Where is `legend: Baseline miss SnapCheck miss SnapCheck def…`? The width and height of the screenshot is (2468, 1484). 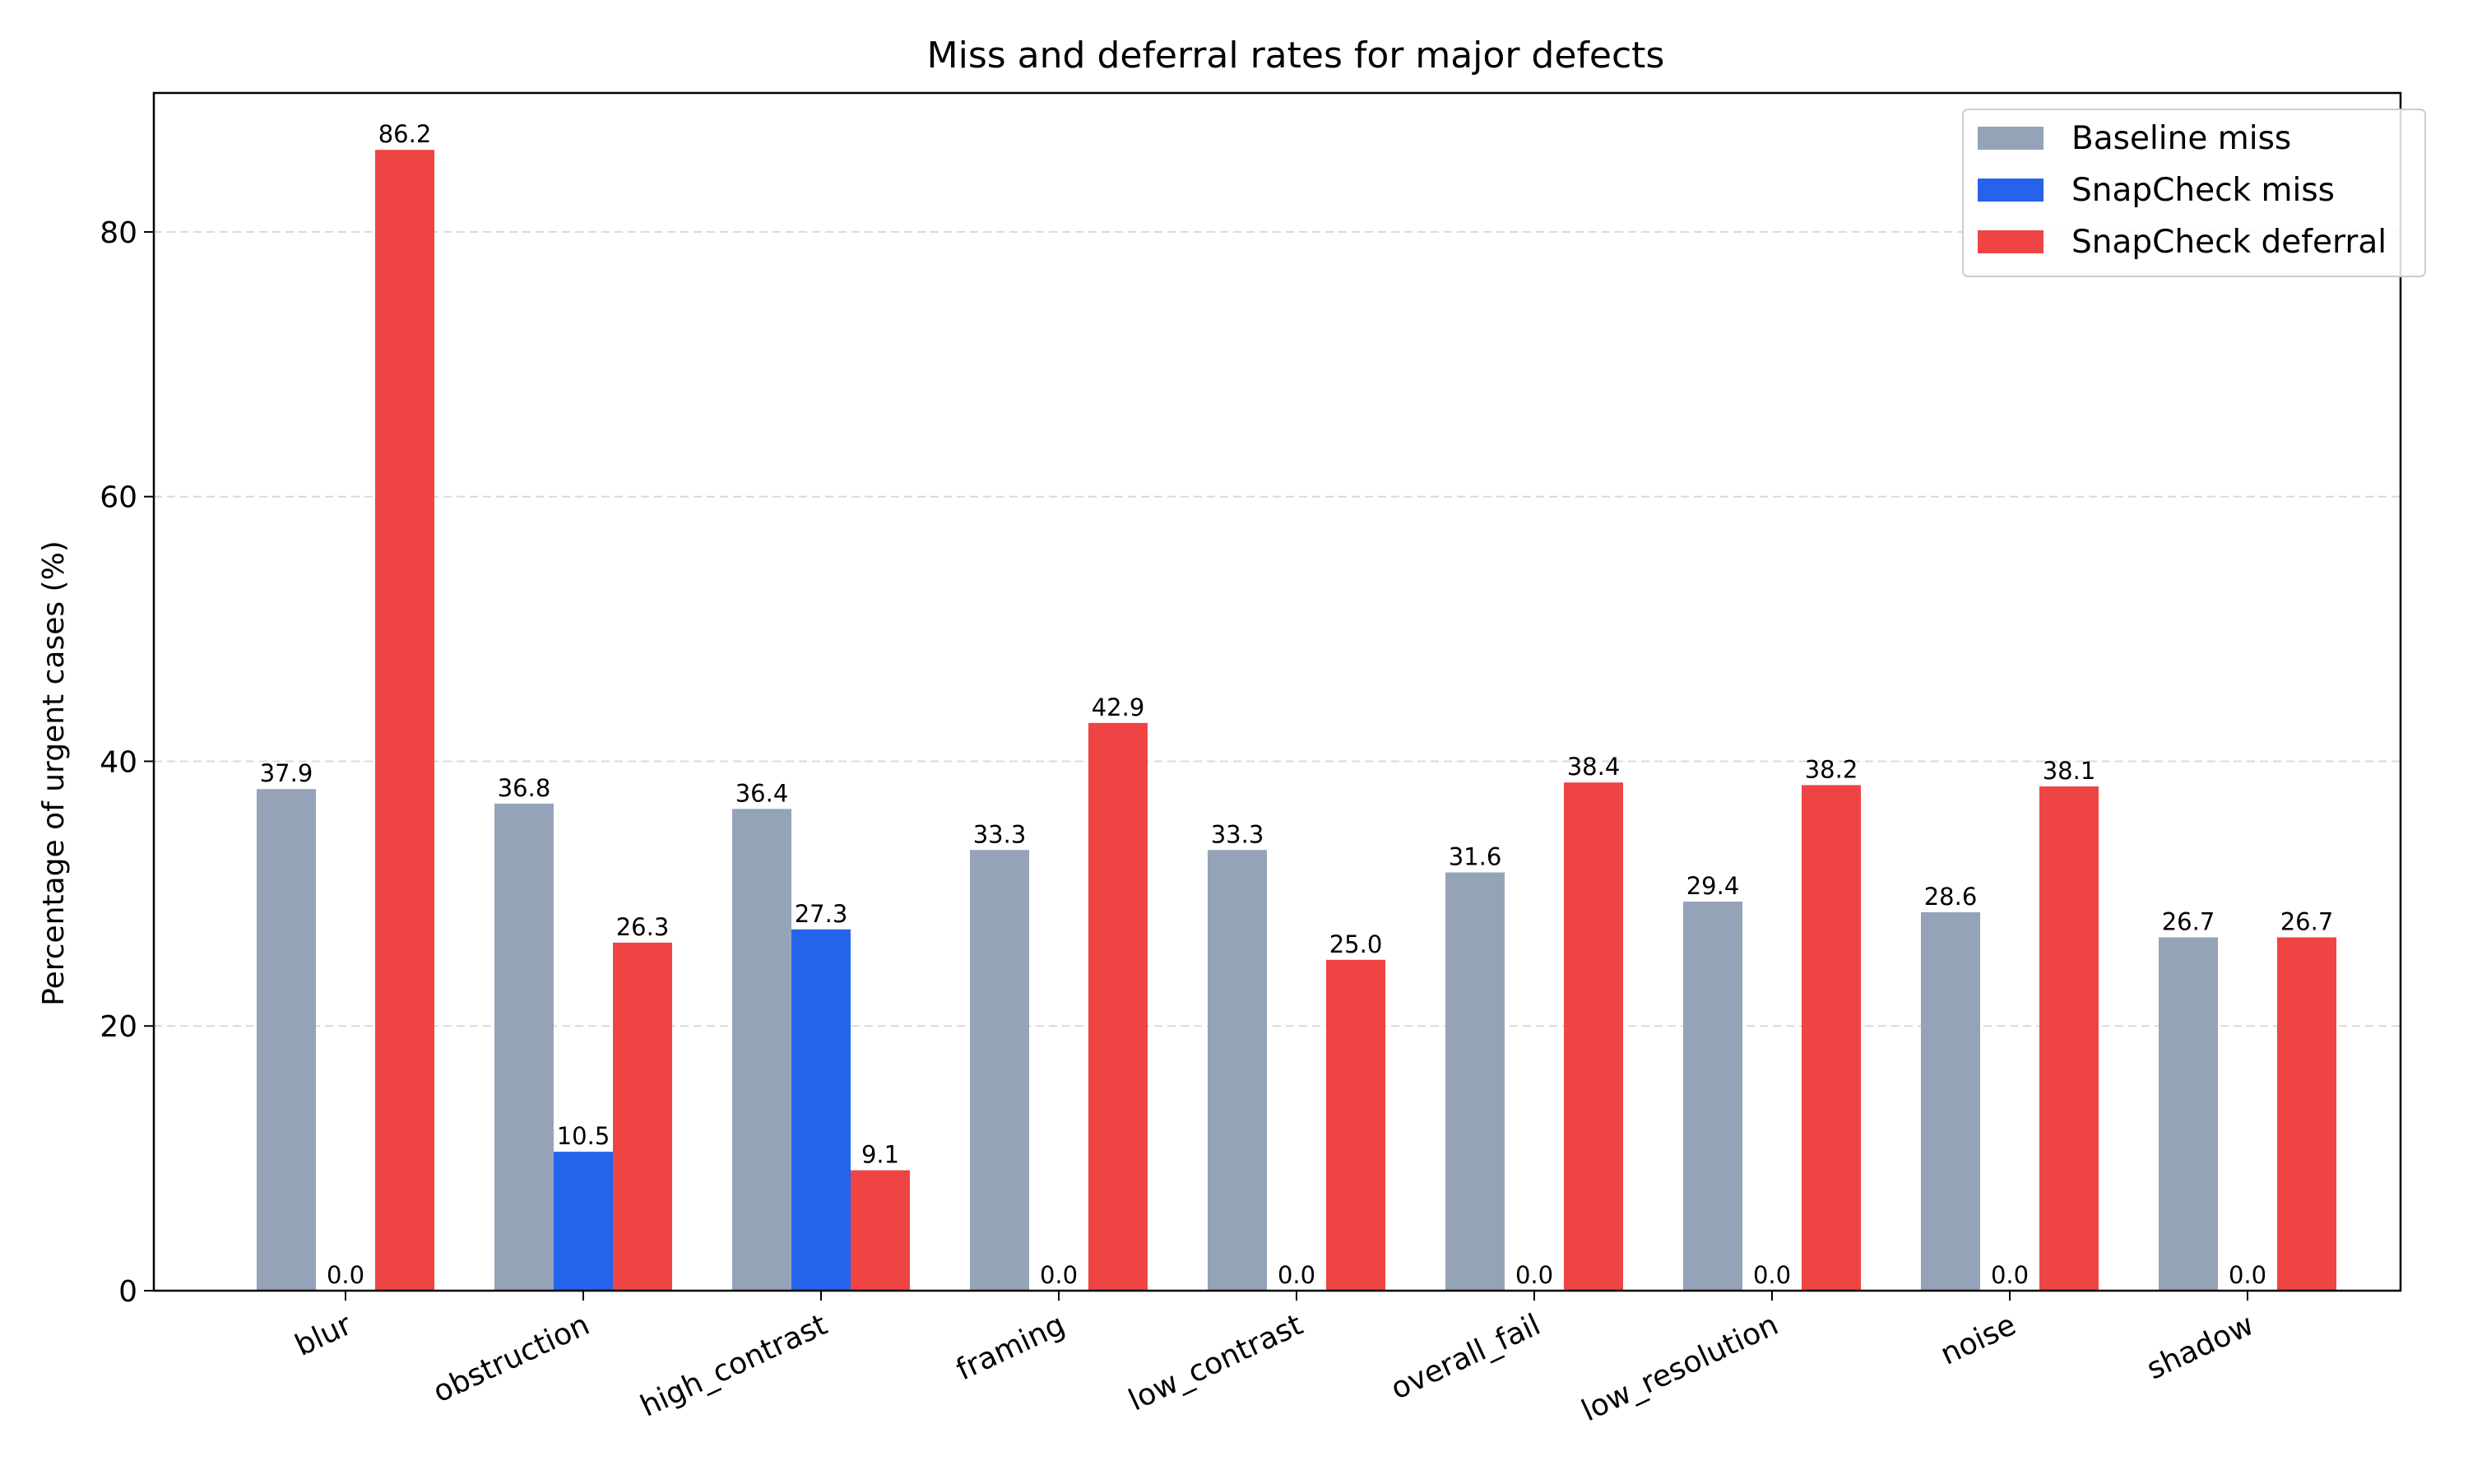
legend: Baseline miss SnapCheck miss SnapCheck def… is located at coordinates (2194, 193).